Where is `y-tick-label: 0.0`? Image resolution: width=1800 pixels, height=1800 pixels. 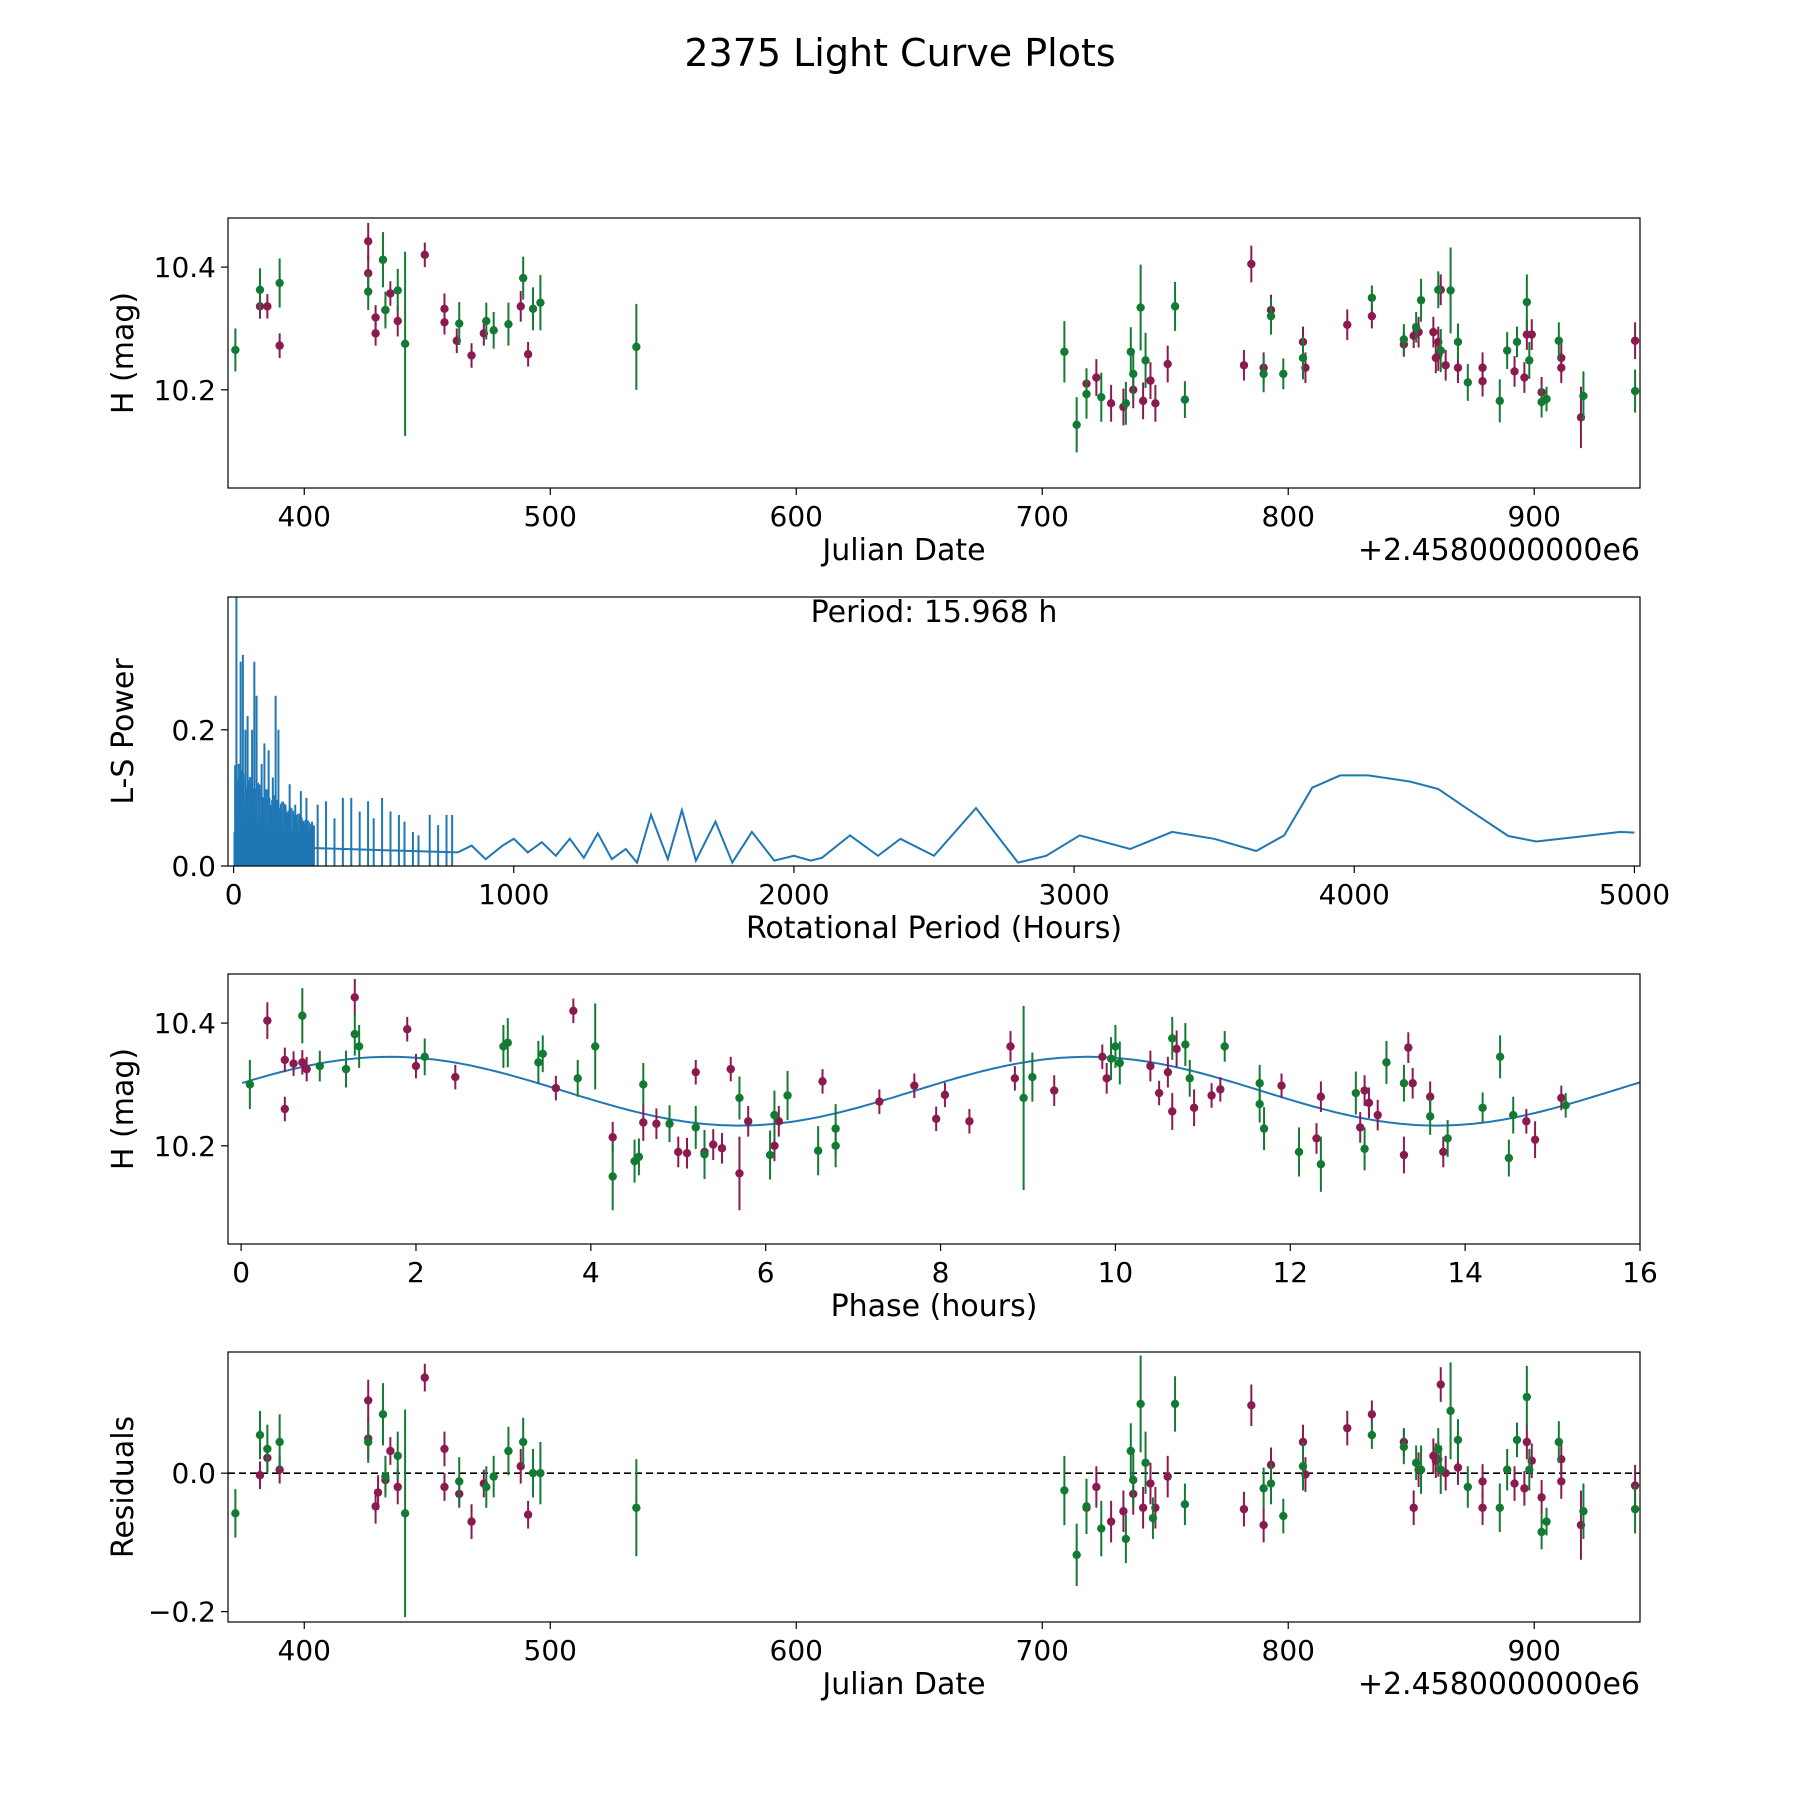
y-tick-label: 0.0 is located at coordinates (193, 1473).